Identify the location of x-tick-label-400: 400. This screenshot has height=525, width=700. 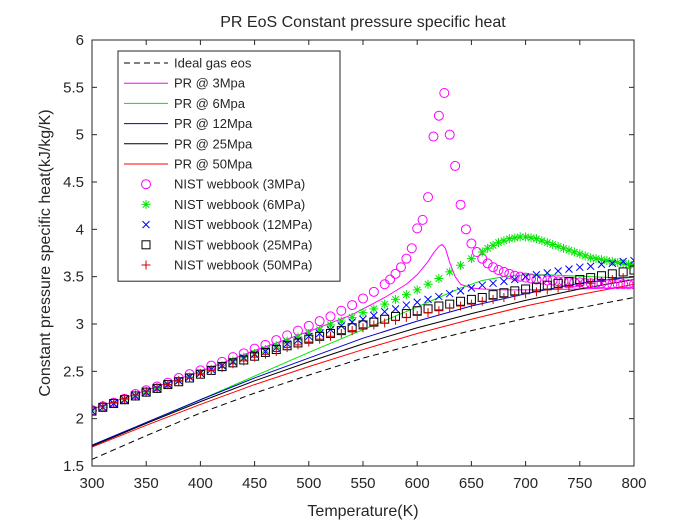
(200, 483).